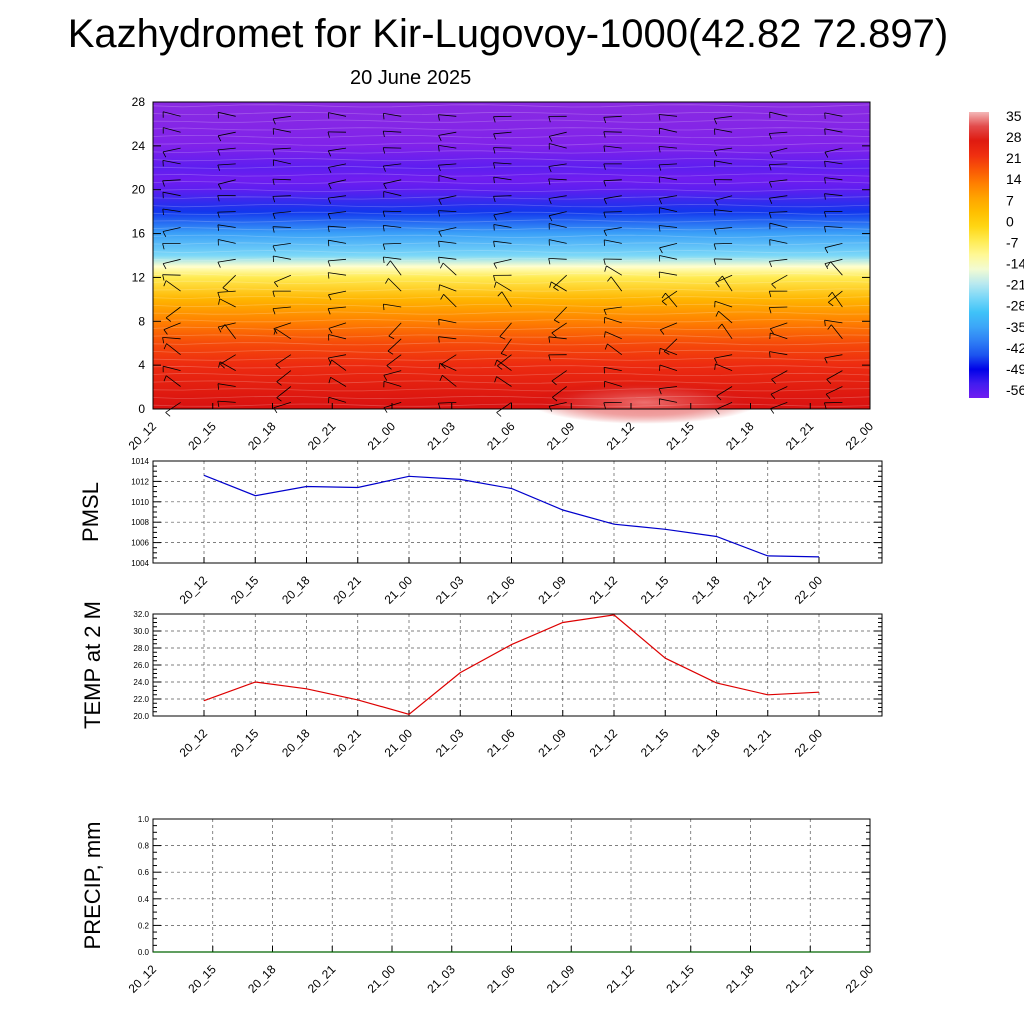 This screenshot has height=1024, width=1024. Describe the element at coordinates (296, 590) in the screenshot. I see `x-tick-label: 20_18` at that location.